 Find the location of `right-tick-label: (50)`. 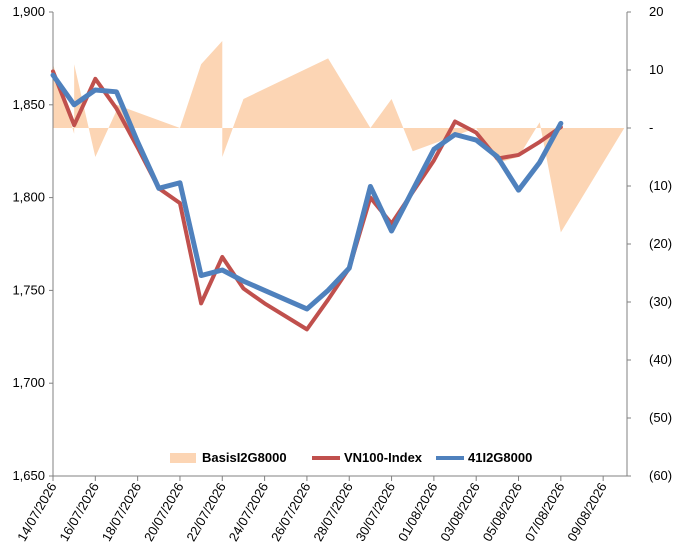

right-tick-label: (50) is located at coordinates (660, 417).